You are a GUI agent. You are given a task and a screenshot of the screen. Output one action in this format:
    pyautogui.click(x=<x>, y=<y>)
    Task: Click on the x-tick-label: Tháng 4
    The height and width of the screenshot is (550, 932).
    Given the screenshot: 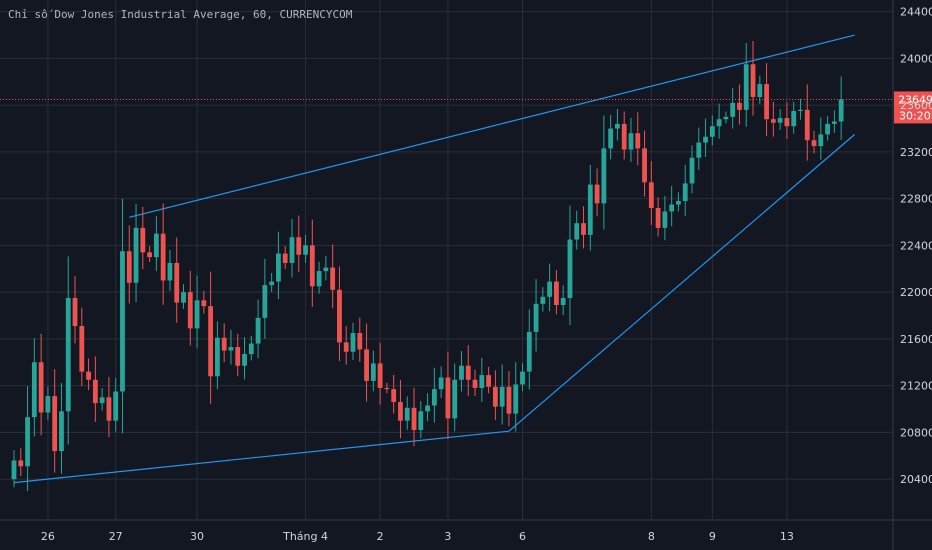 What is the action you would take?
    pyautogui.click(x=305, y=536)
    